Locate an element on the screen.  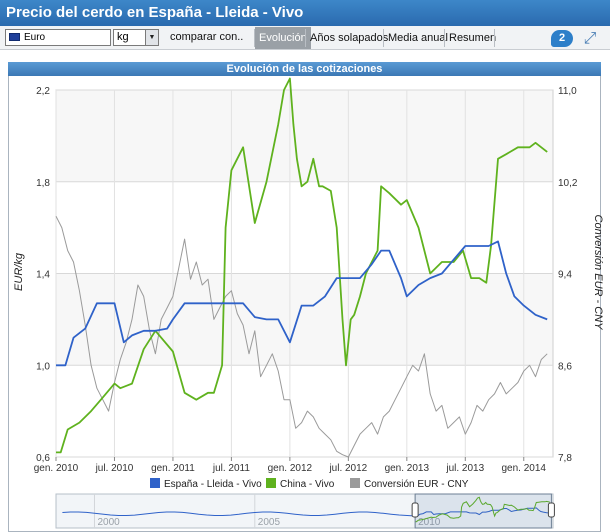
x-tick-label: gen. 2014 is located at coordinates (524, 468).